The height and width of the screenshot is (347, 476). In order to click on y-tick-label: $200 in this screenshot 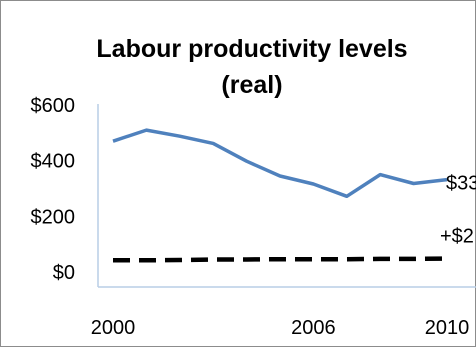, I will do `click(53, 217)`.